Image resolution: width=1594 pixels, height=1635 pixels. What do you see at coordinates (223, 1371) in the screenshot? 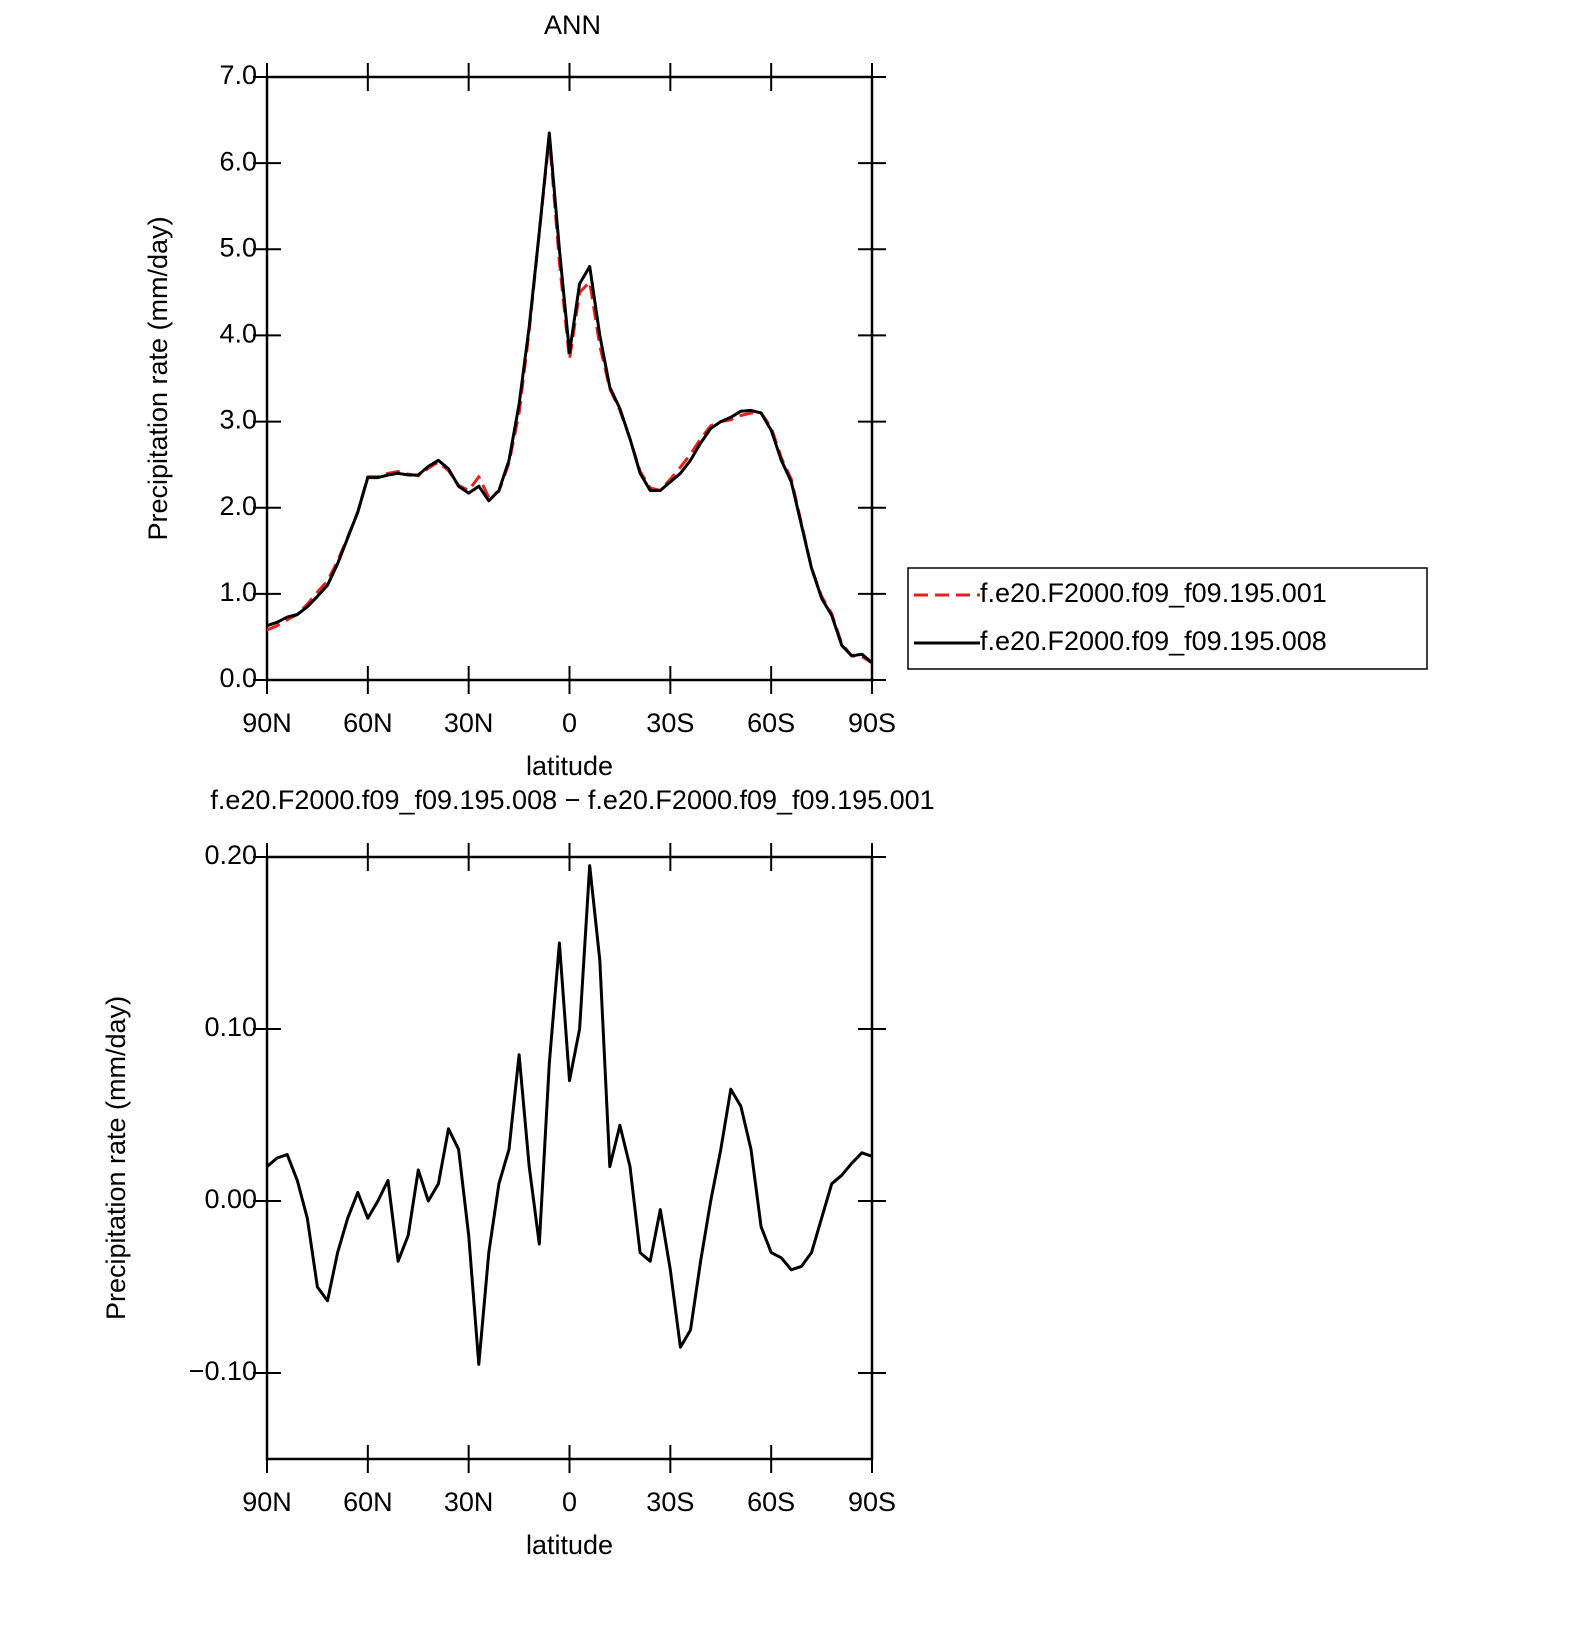
I see `y-tick-label: −0.10` at bounding box center [223, 1371].